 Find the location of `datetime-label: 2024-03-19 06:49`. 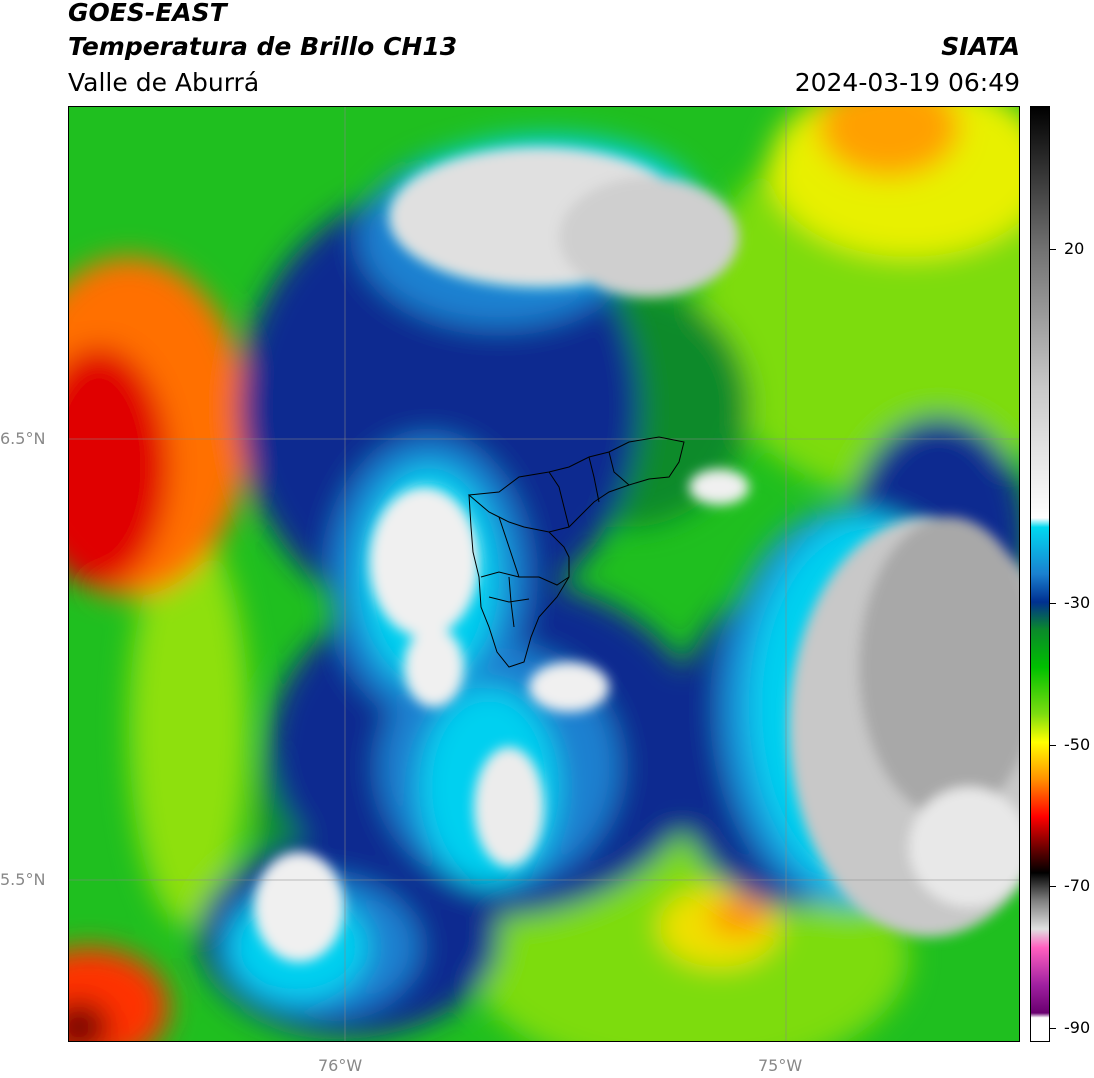

datetime-label: 2024-03-19 06:49 is located at coordinates (907, 82).